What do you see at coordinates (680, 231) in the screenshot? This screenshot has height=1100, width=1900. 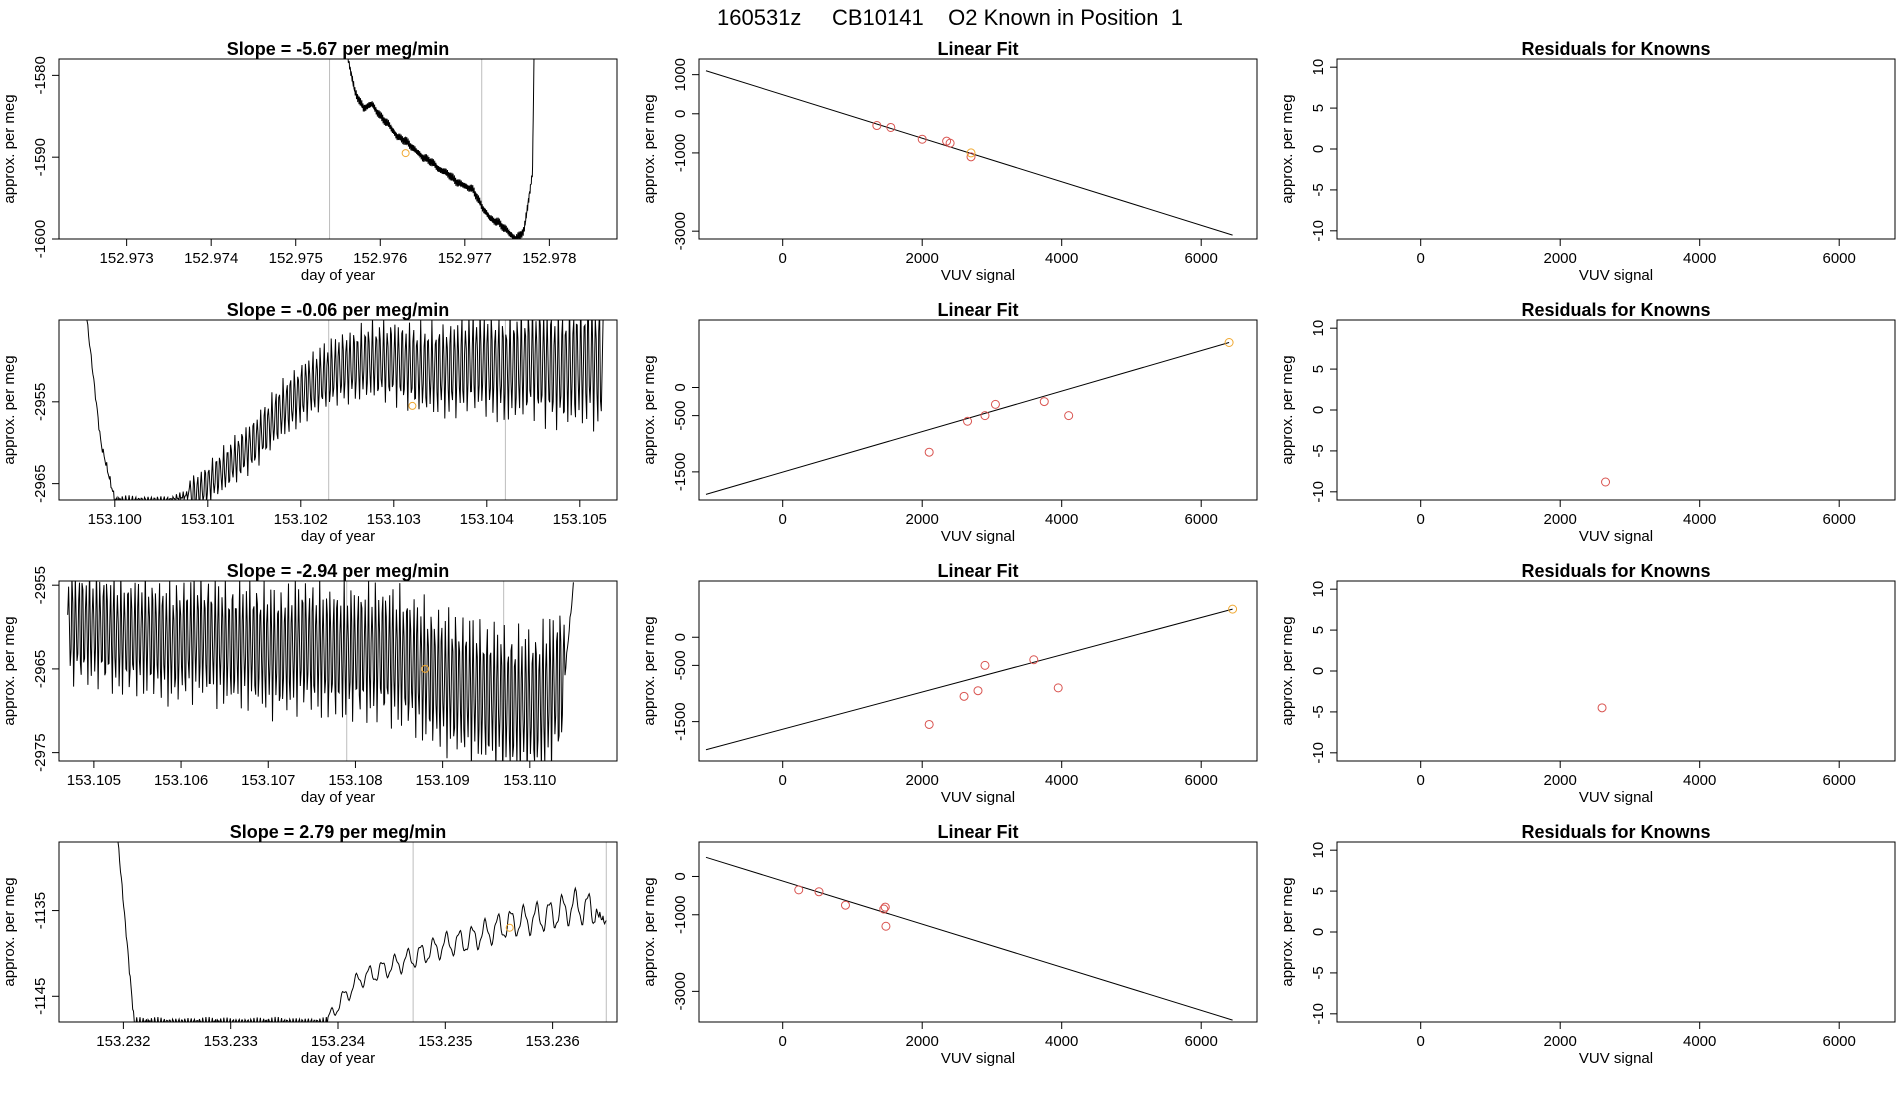 I see `linear-fit-ytick-label: -3000` at bounding box center [680, 231].